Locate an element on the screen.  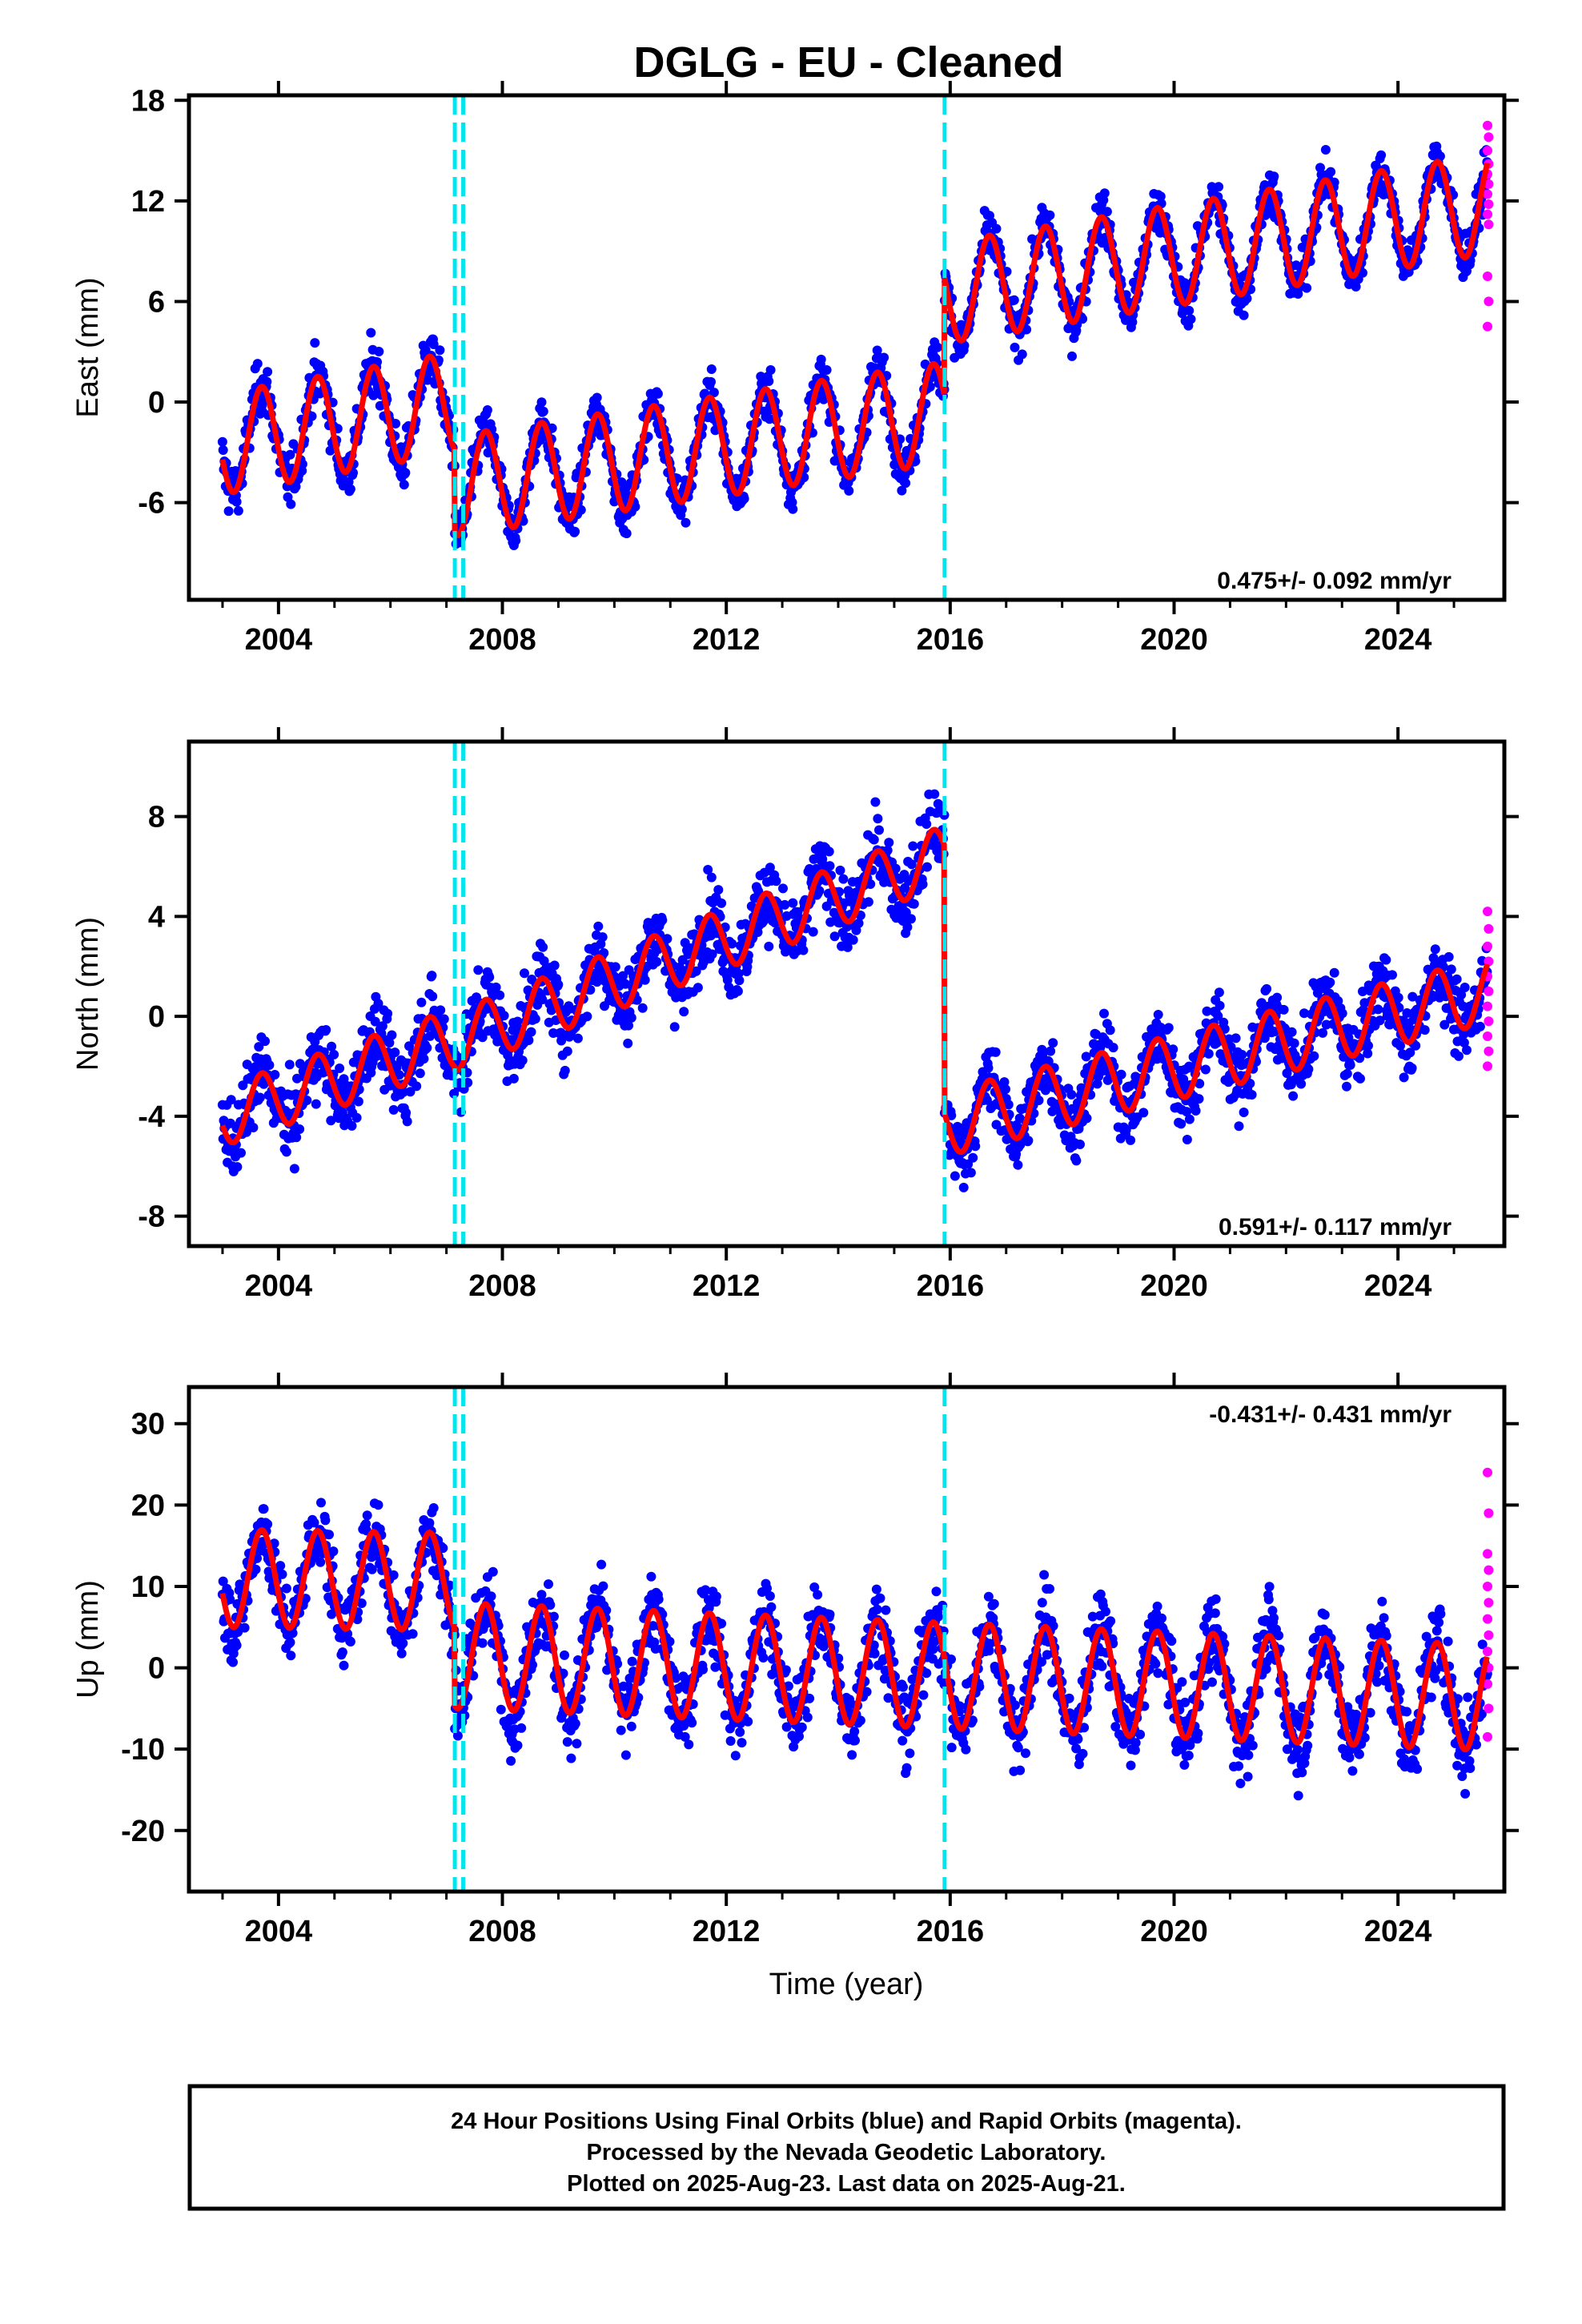
figure-title: DGLG - EU - Cleaned is located at coordinates (848, 62).